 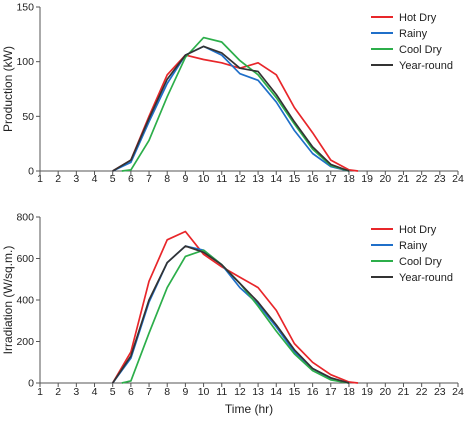 I want to click on y-tick-label: 600, so click(x=25, y=259).